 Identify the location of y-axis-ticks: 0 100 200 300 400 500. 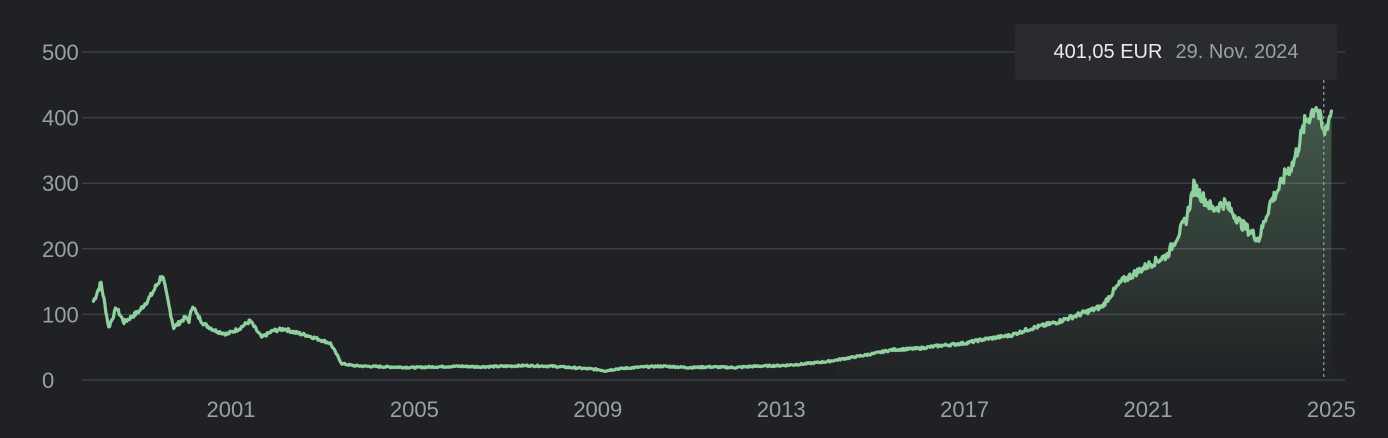
(60, 216).